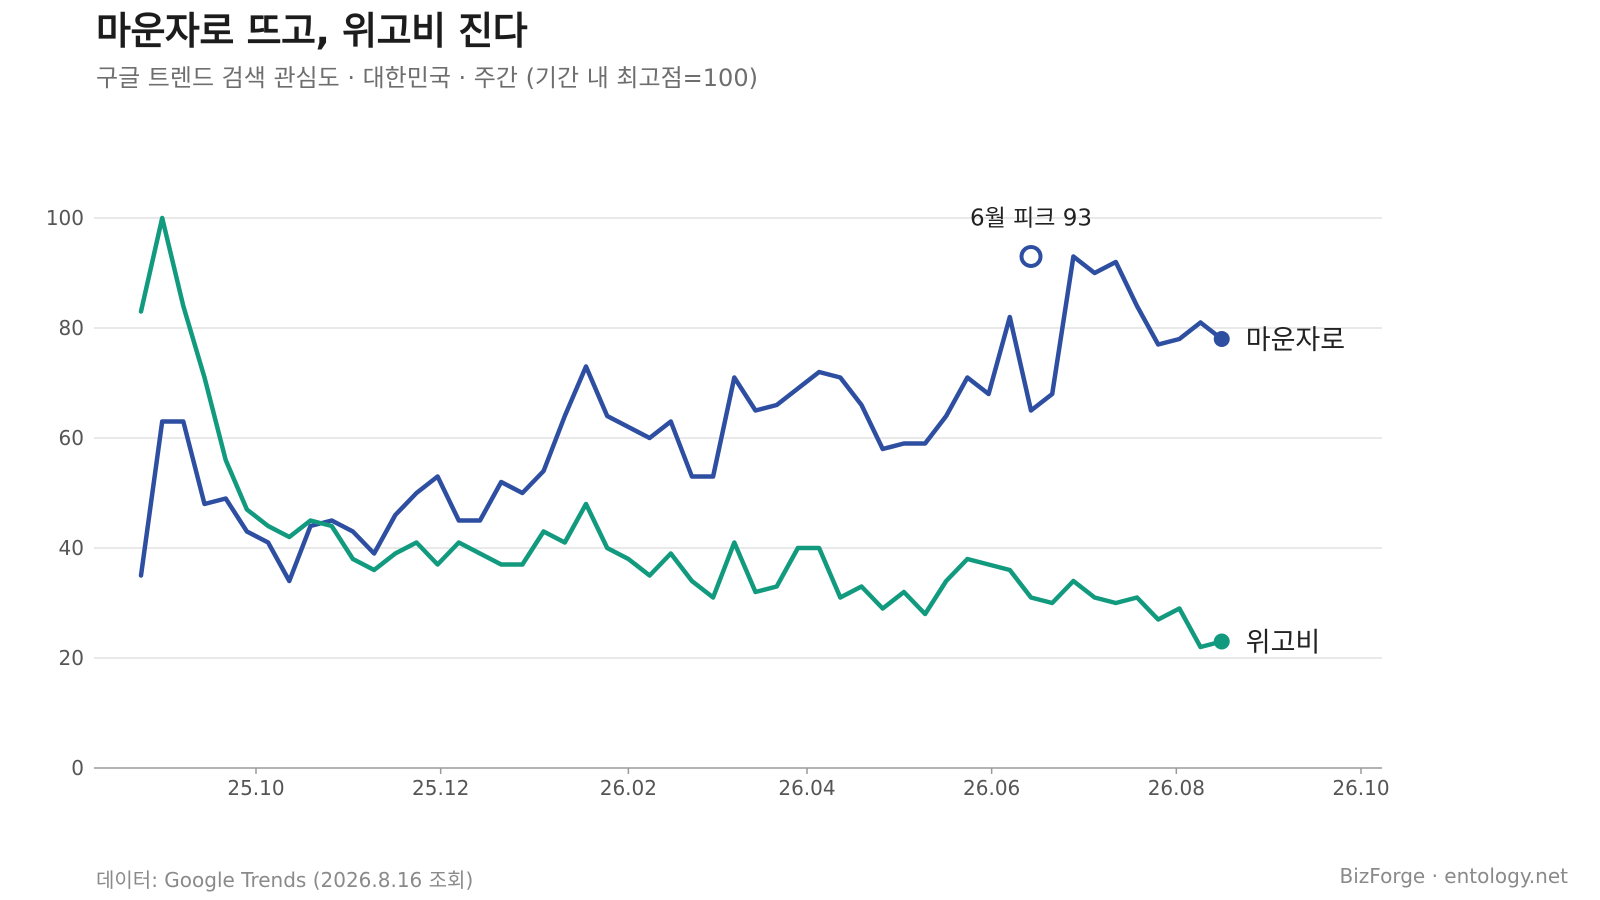 This screenshot has height=900, width=1600. I want to click on x-tick-label: 26.08, so click(1176, 788).